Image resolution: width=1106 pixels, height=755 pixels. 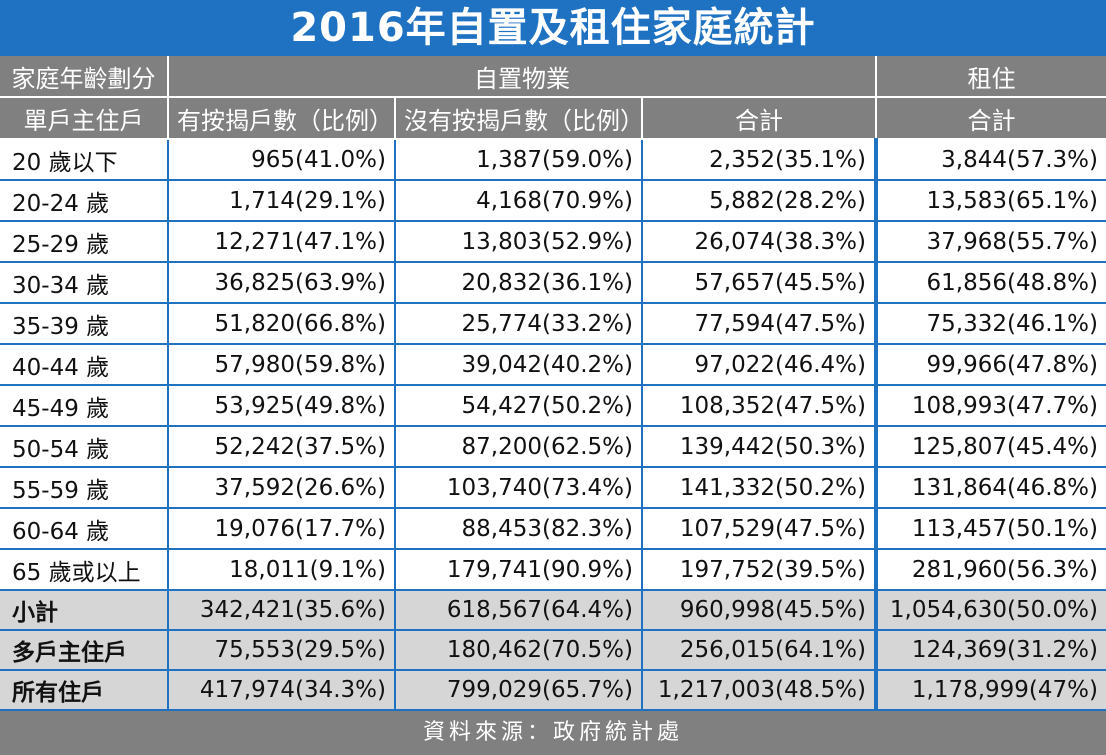 What do you see at coordinates (519, 650) in the screenshot?
I see `cell-no-mortgage: 180,462(70.5%)` at bounding box center [519, 650].